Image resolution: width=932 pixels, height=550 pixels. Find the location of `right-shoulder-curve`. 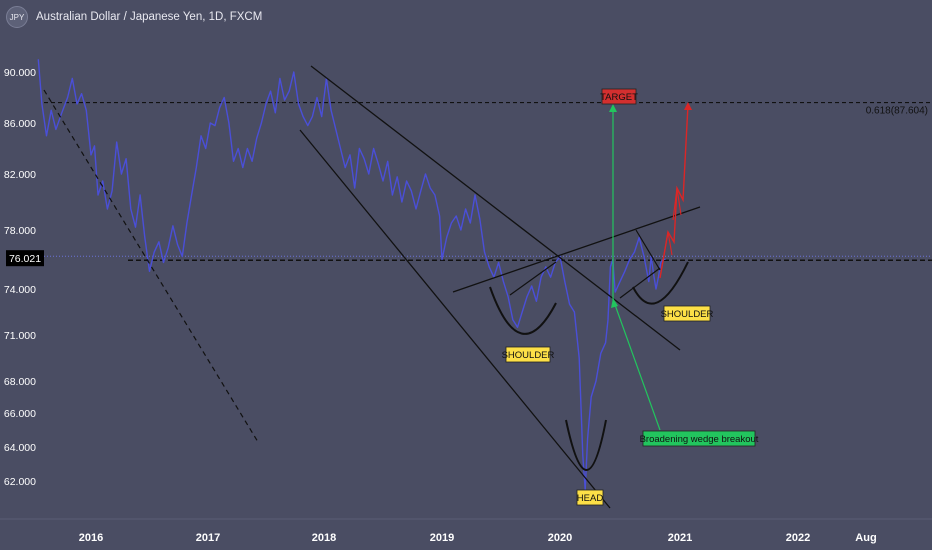

right-shoulder-curve is located at coordinates (660, 283).